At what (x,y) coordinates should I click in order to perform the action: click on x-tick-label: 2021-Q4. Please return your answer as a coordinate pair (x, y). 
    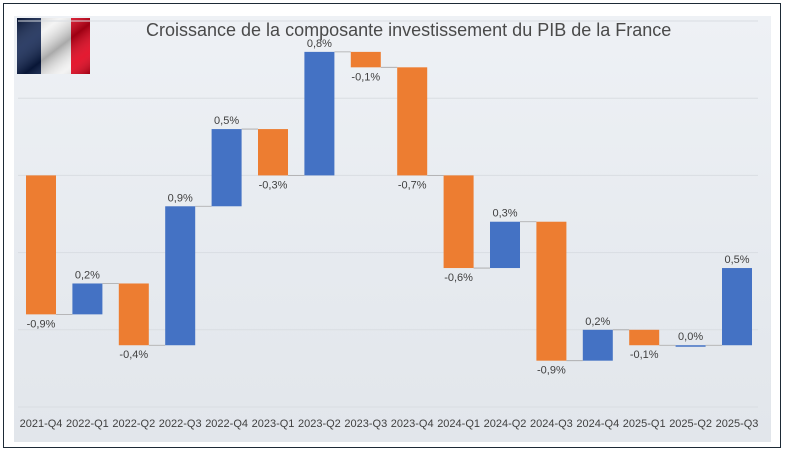
    Looking at the image, I should click on (41, 424).